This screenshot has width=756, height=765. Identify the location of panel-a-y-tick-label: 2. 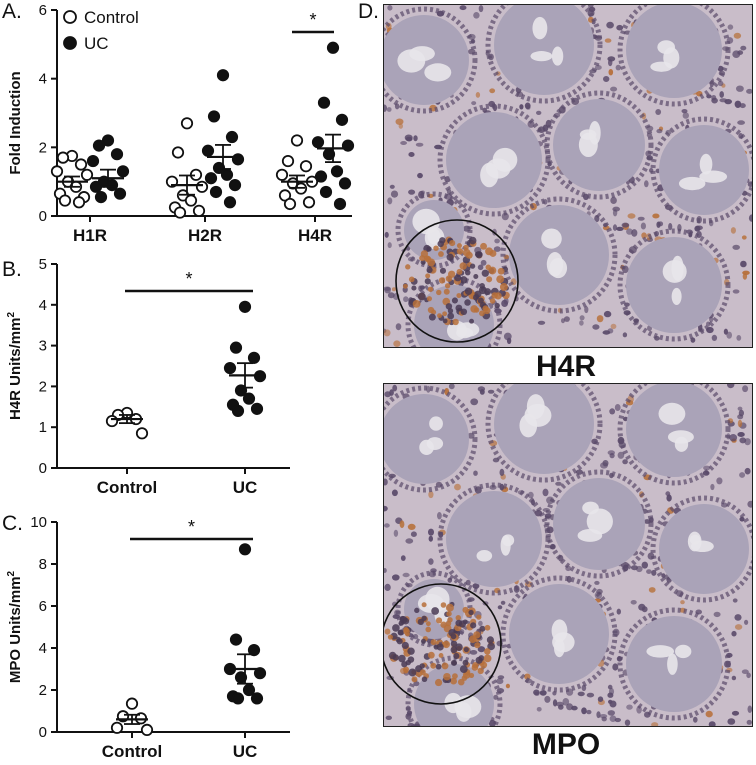
(43, 147).